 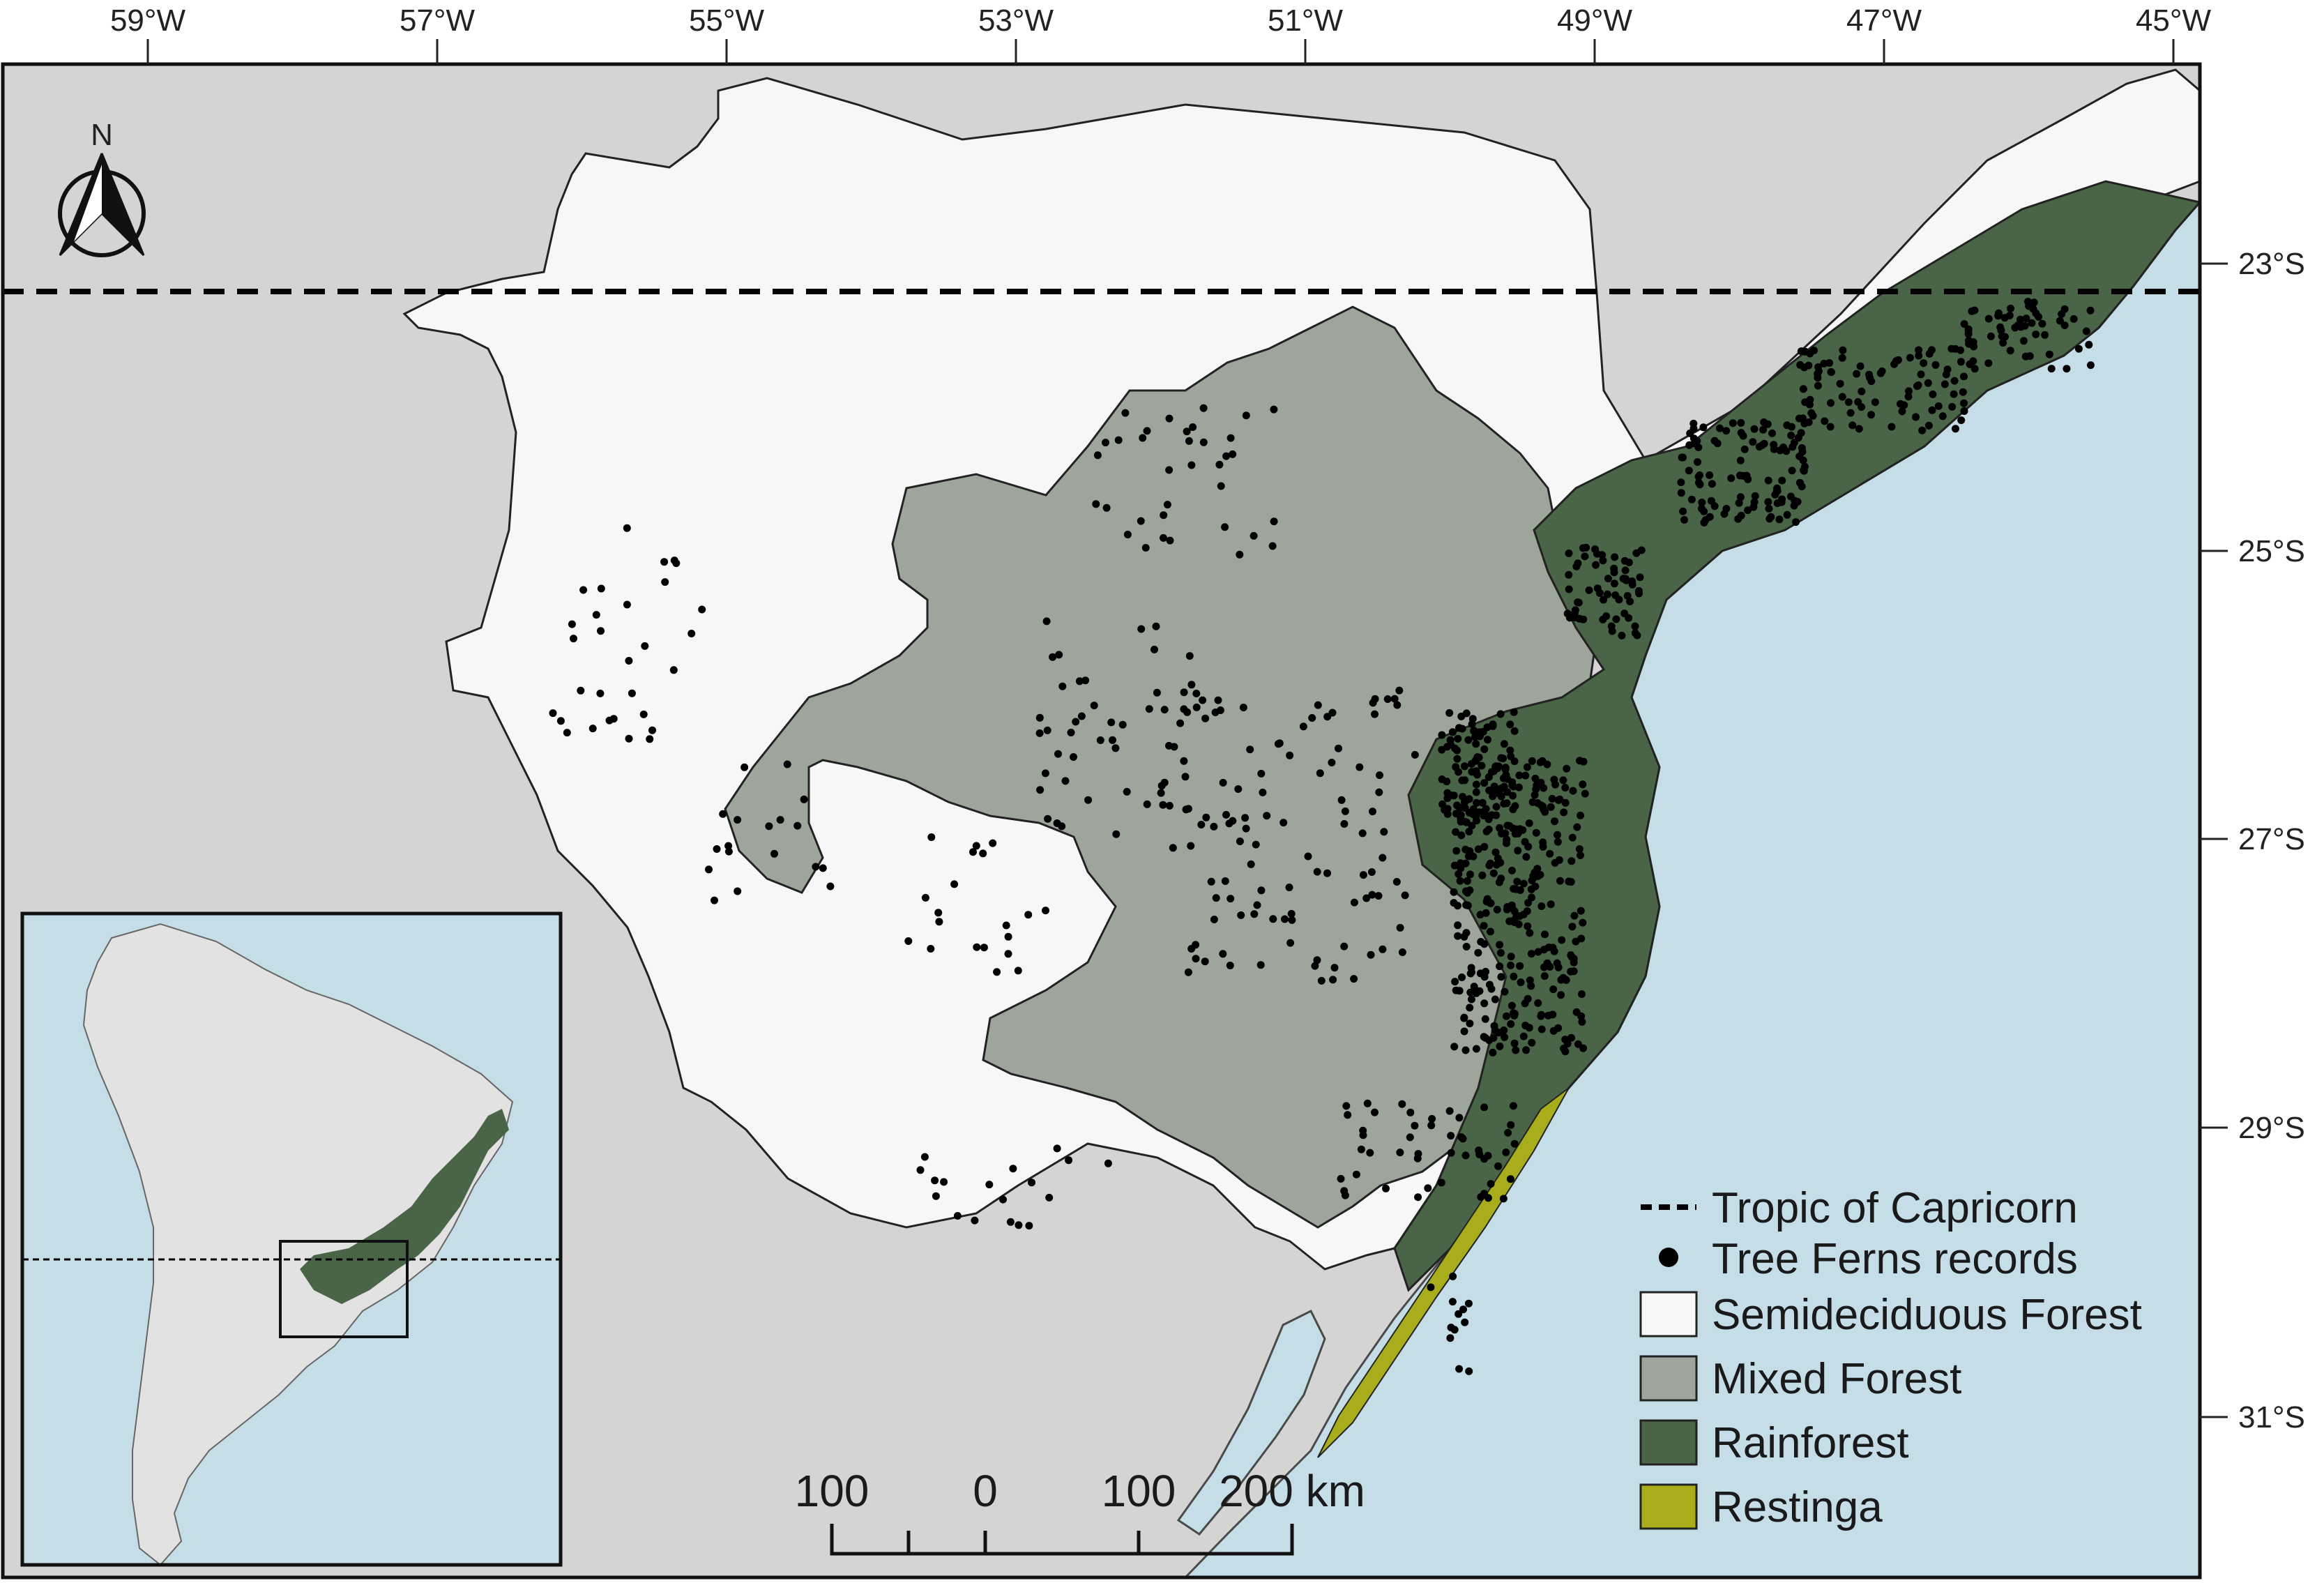 What do you see at coordinates (1251, 1422) in the screenshot?
I see `lagoon` at bounding box center [1251, 1422].